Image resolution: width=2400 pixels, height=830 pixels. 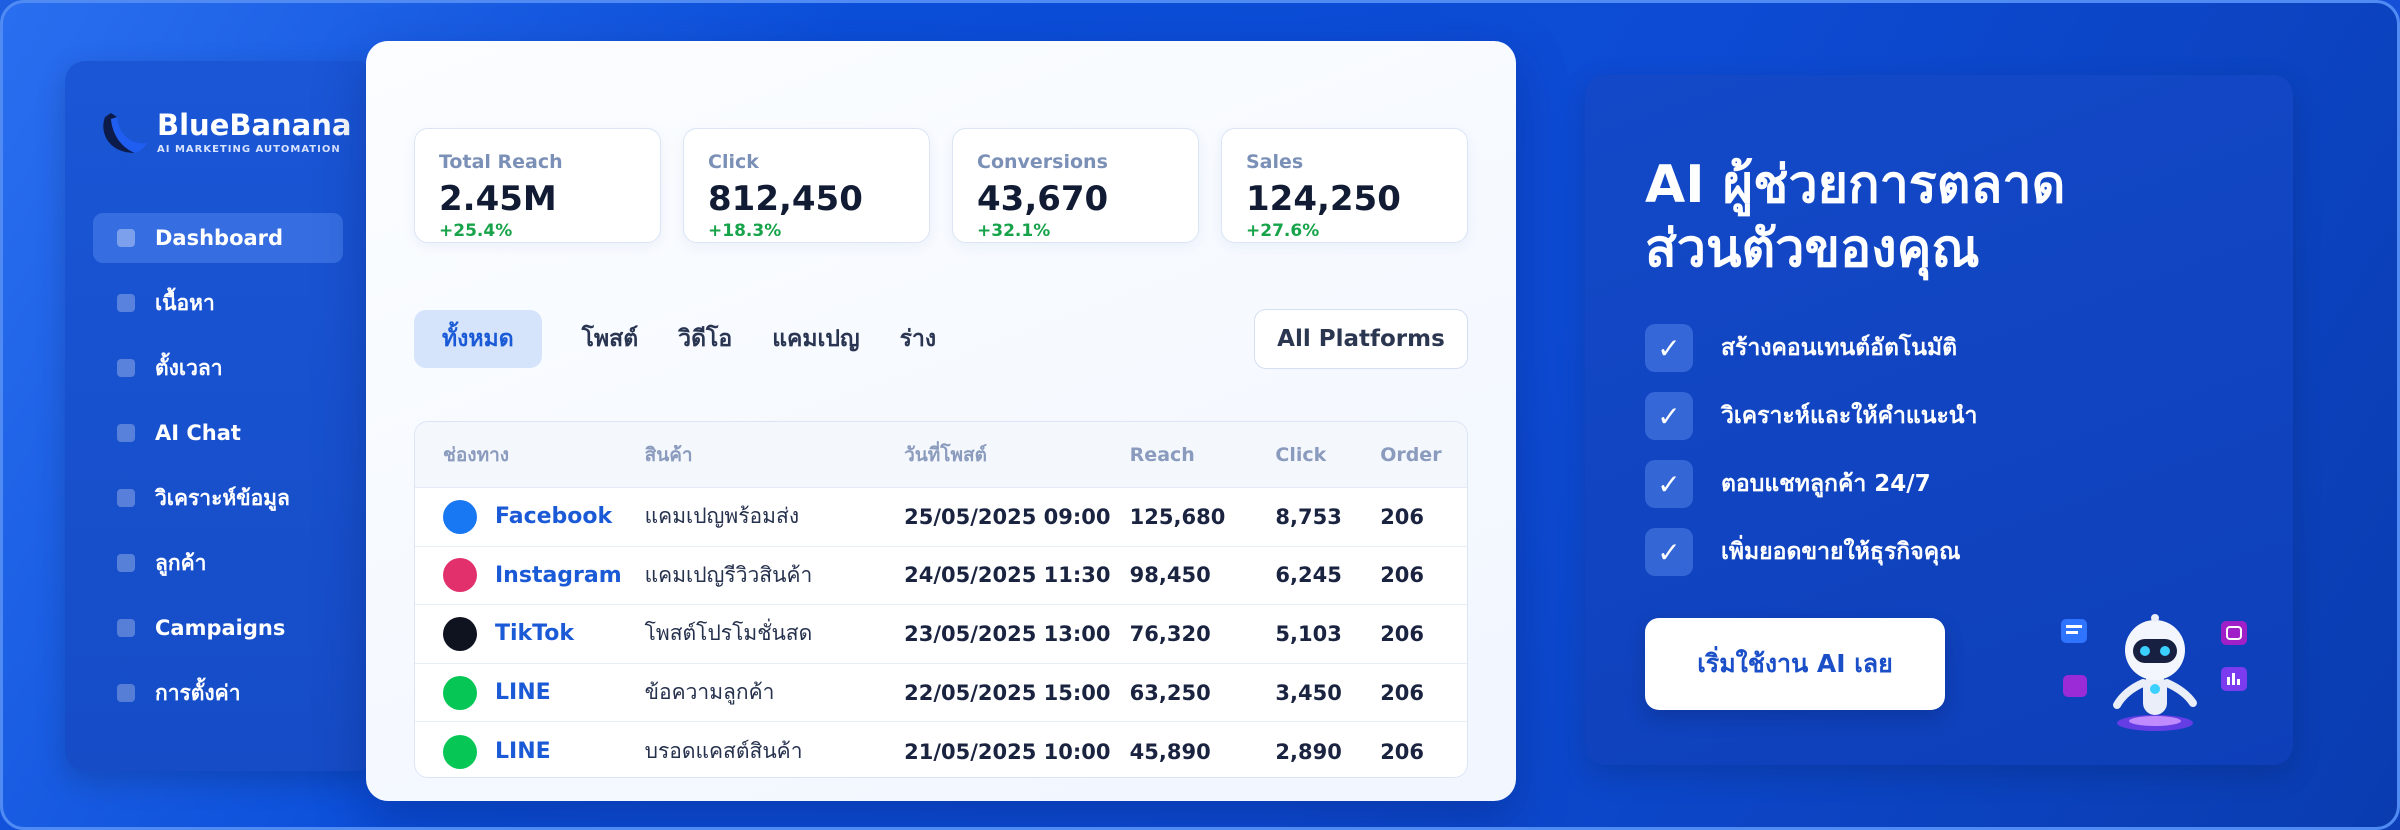 I want to click on feature-item: ✓ เพิ่มยอดขายให้ธุรกิจคุณ, so click(x=1811, y=552).